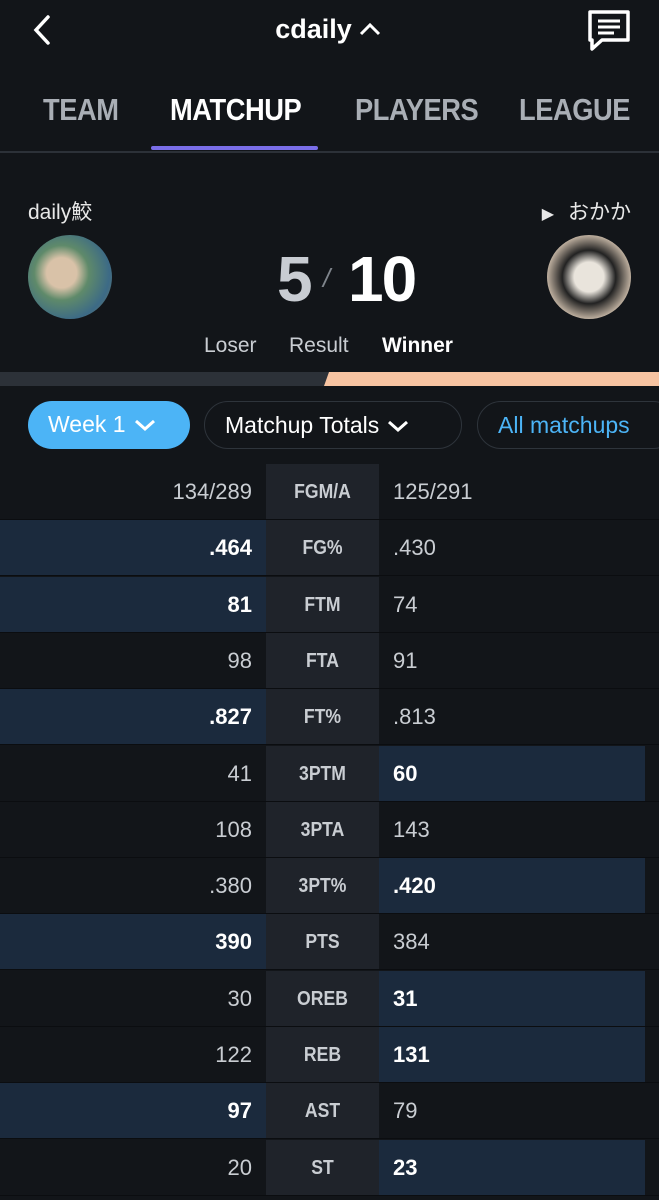 The image size is (659, 1200). I want to click on stat-name: ST, so click(322, 1167).